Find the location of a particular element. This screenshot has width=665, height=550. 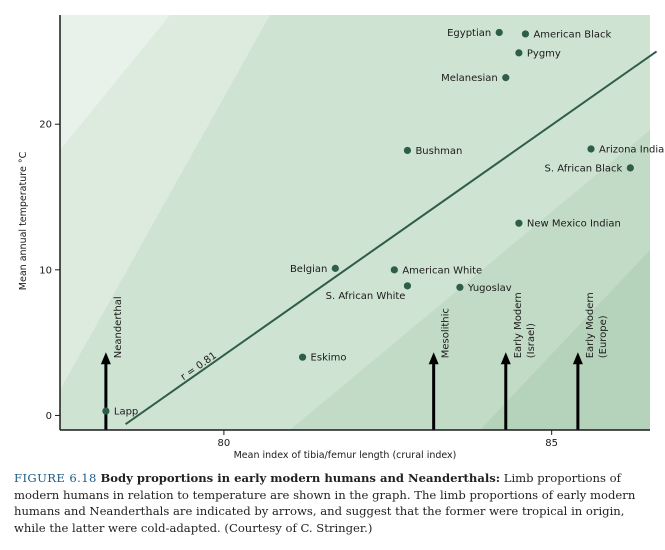

point-label: Pygmy is located at coordinates (544, 53).